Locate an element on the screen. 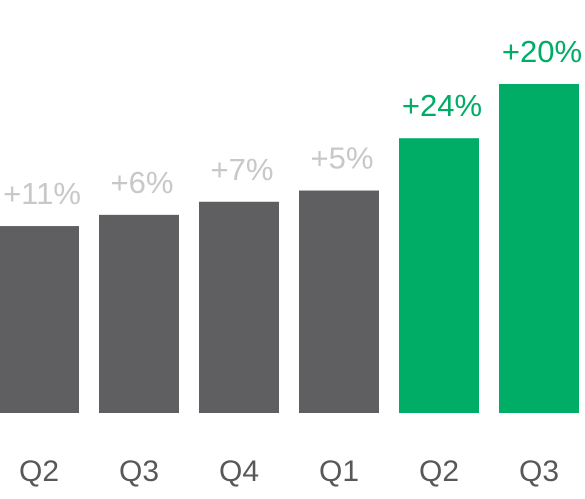 The height and width of the screenshot is (499, 585). bar-value-label-5: +24% is located at coordinates (442, 105).